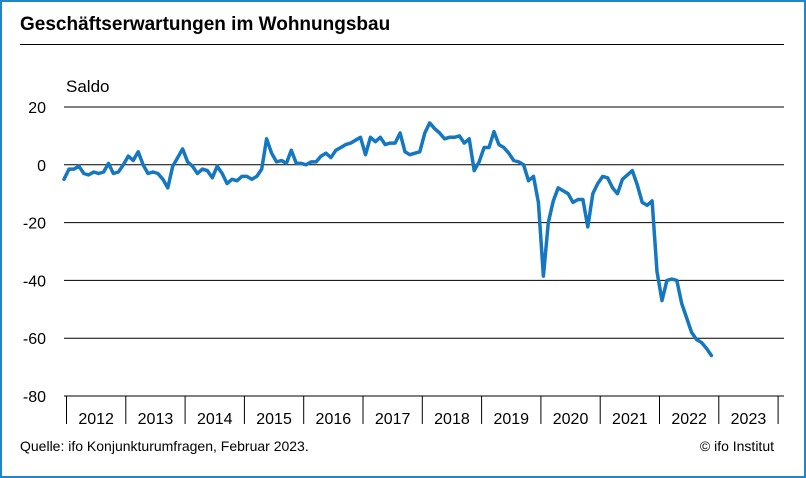  I want to click on x-tick-label: 2017, so click(393, 419).